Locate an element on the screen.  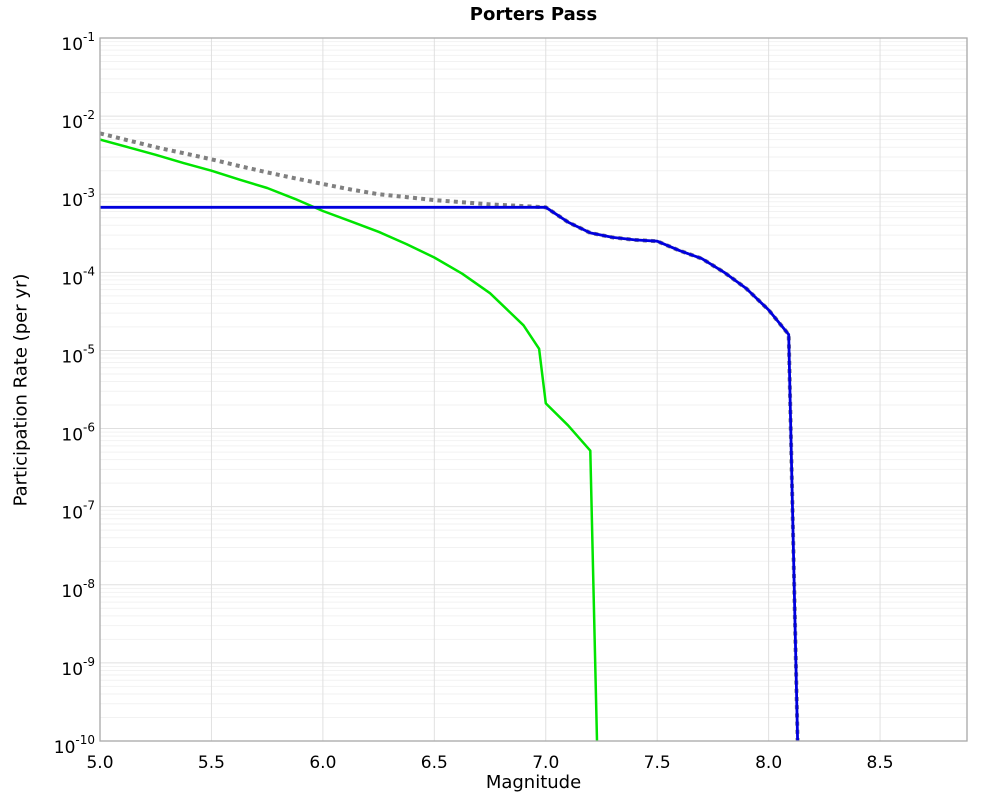
y-tick-label: 10⁻⁹ is located at coordinates (78, 667).